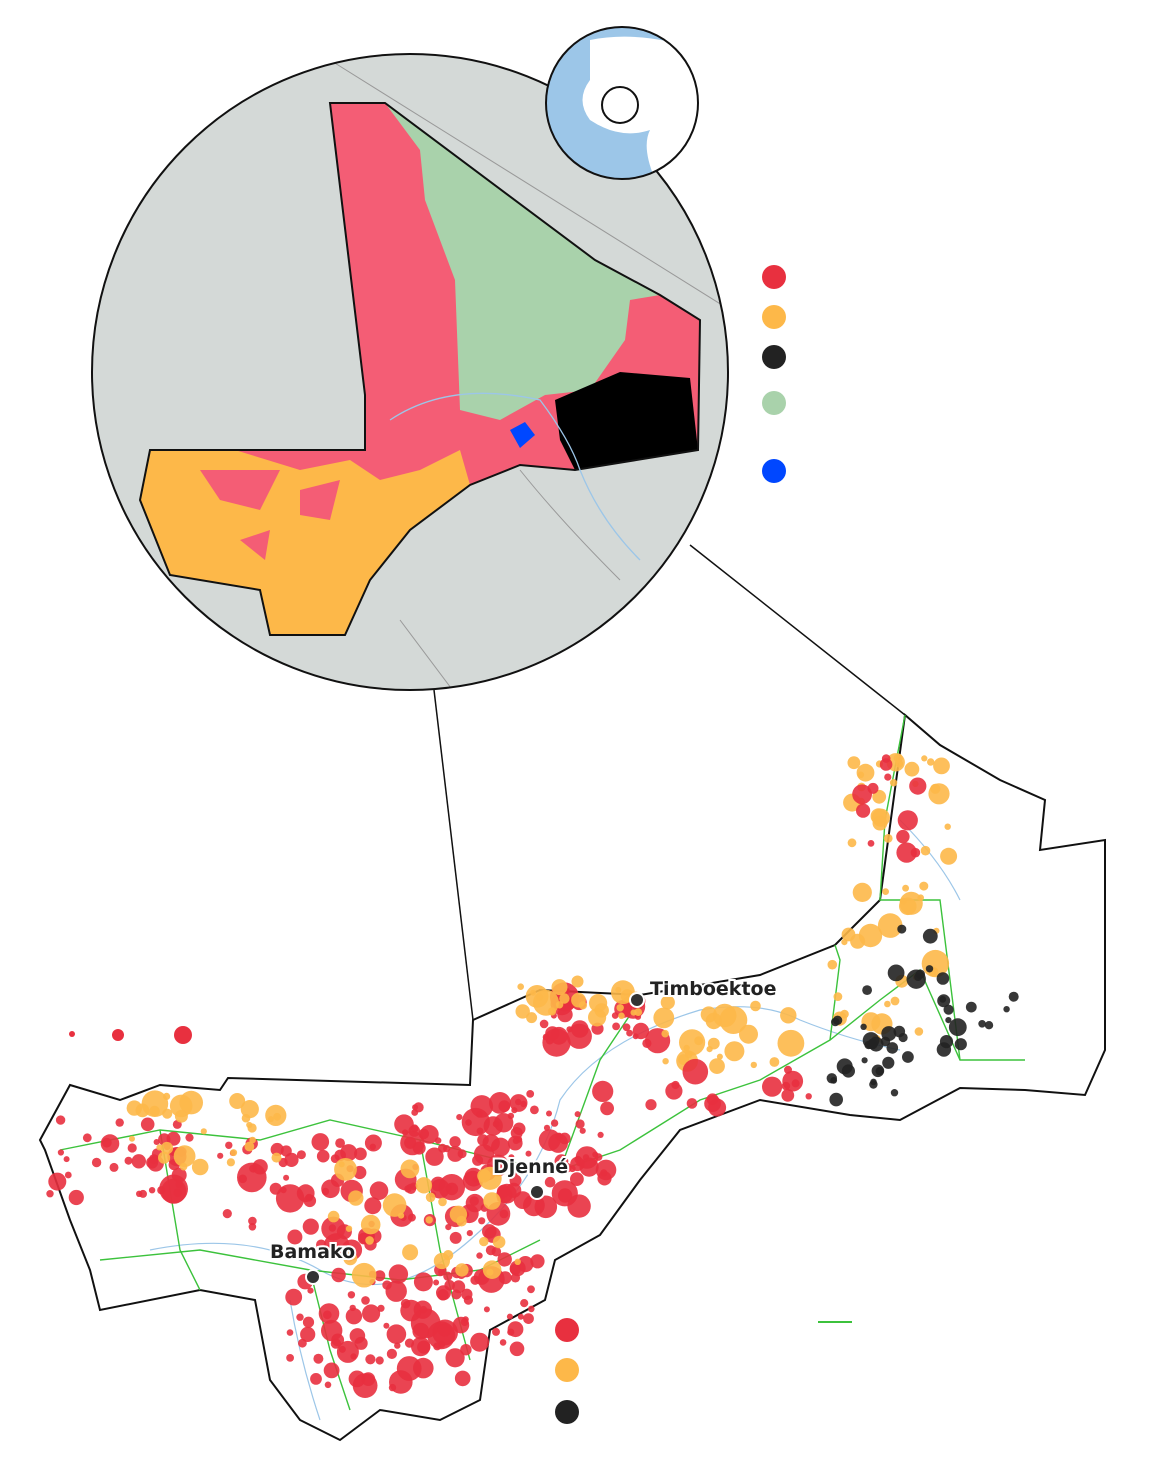 This screenshot has height=1474, width=1172. Describe the element at coordinates (453, 855) in the screenshot. I see `connector` at that location.